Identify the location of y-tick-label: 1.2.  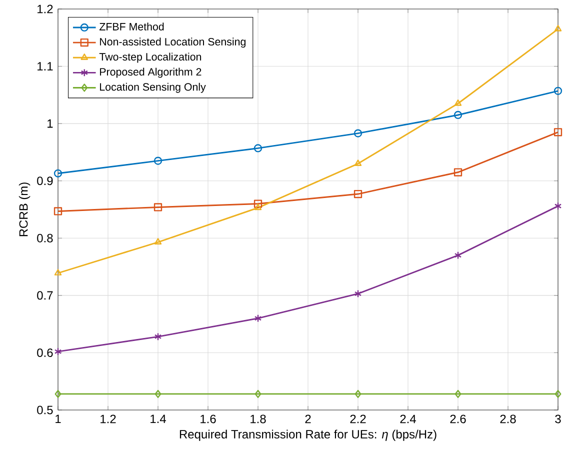
(45, 9).